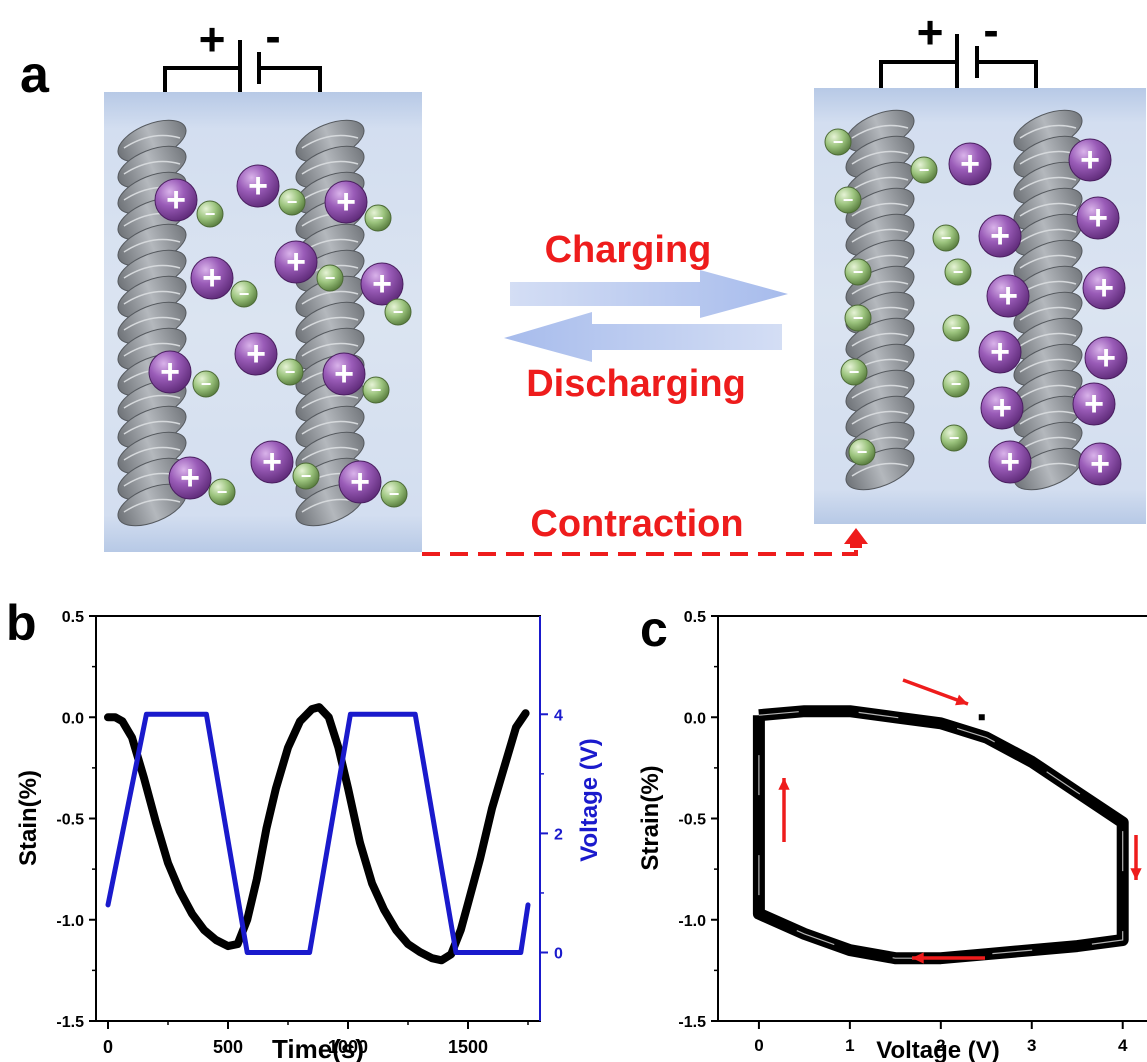 Image resolution: width=1147 pixels, height=1062 pixels. What do you see at coordinates (940, 1045) in the screenshot?
I see `x-tick-label: 2` at bounding box center [940, 1045].